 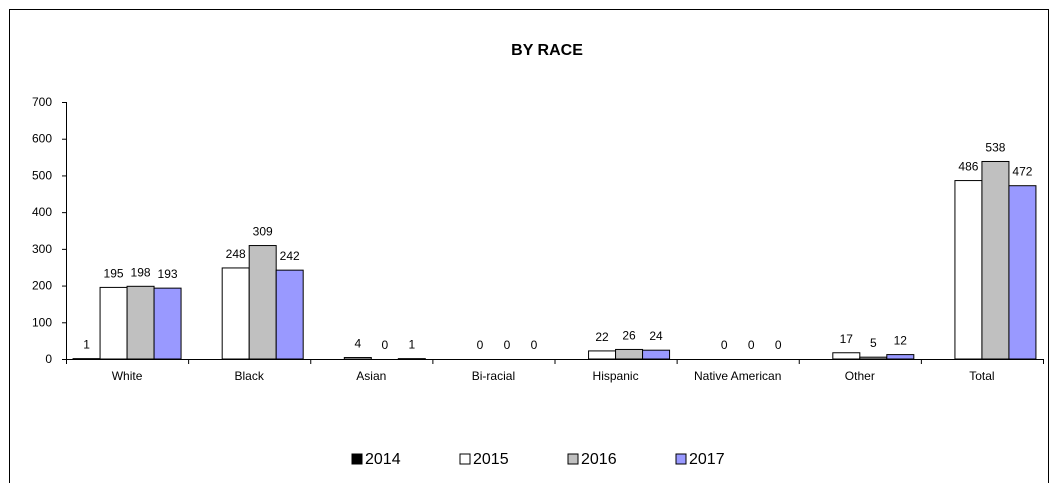 I want to click on bar-white-2015, so click(x=113, y=323).